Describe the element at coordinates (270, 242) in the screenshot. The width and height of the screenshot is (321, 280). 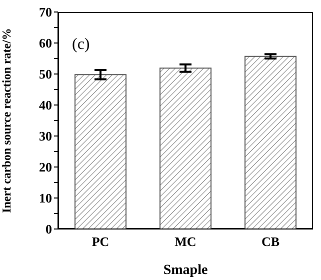
I see `x-tick-label: CB` at that location.